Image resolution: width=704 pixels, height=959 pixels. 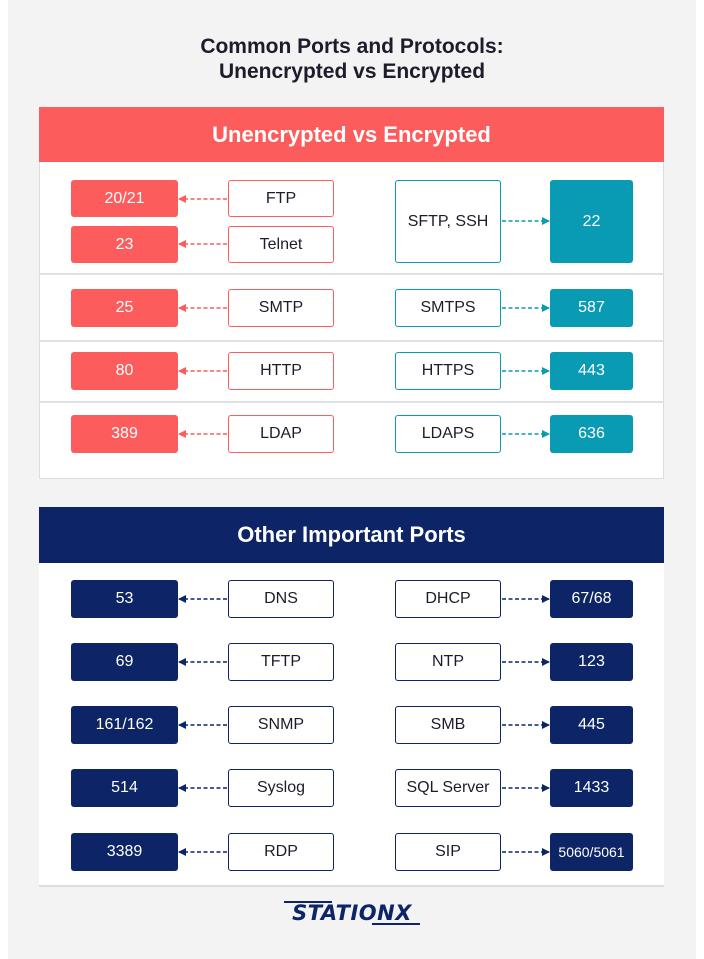 What do you see at coordinates (124, 434) in the screenshot?
I see `port-box-ldap: 389` at bounding box center [124, 434].